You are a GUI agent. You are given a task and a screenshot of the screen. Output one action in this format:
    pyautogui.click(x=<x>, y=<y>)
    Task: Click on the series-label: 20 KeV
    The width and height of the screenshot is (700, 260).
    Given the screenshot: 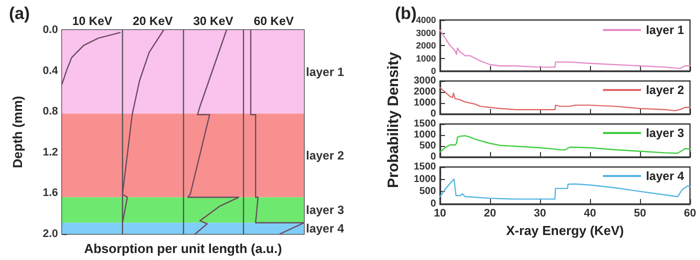 What is the action you would take?
    pyautogui.click(x=152, y=21)
    